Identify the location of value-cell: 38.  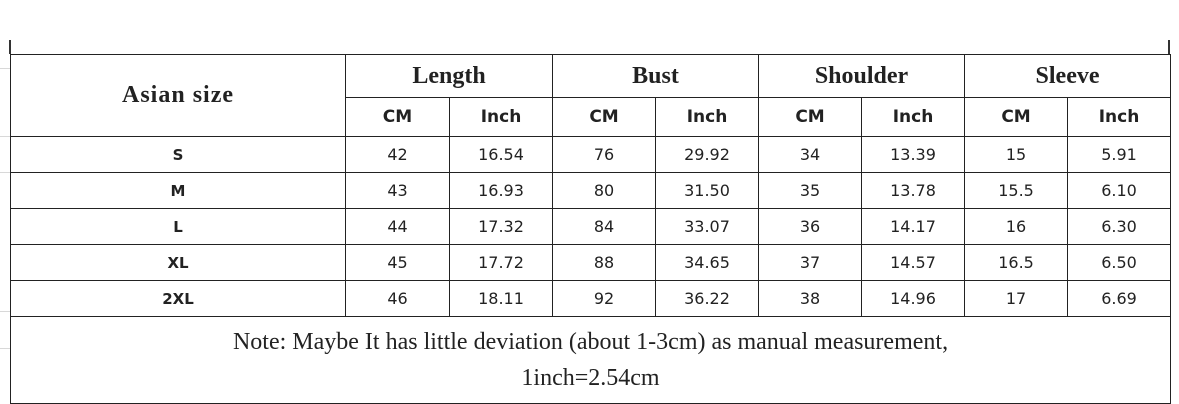
(810, 298).